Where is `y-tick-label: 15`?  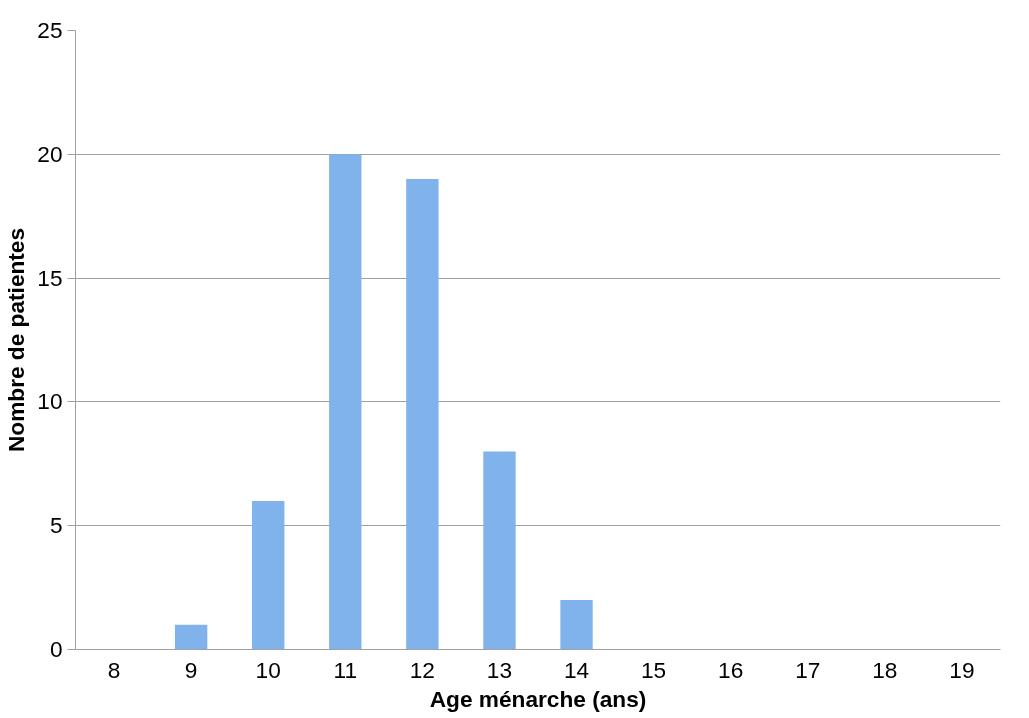
y-tick-label: 15 is located at coordinates (50, 277).